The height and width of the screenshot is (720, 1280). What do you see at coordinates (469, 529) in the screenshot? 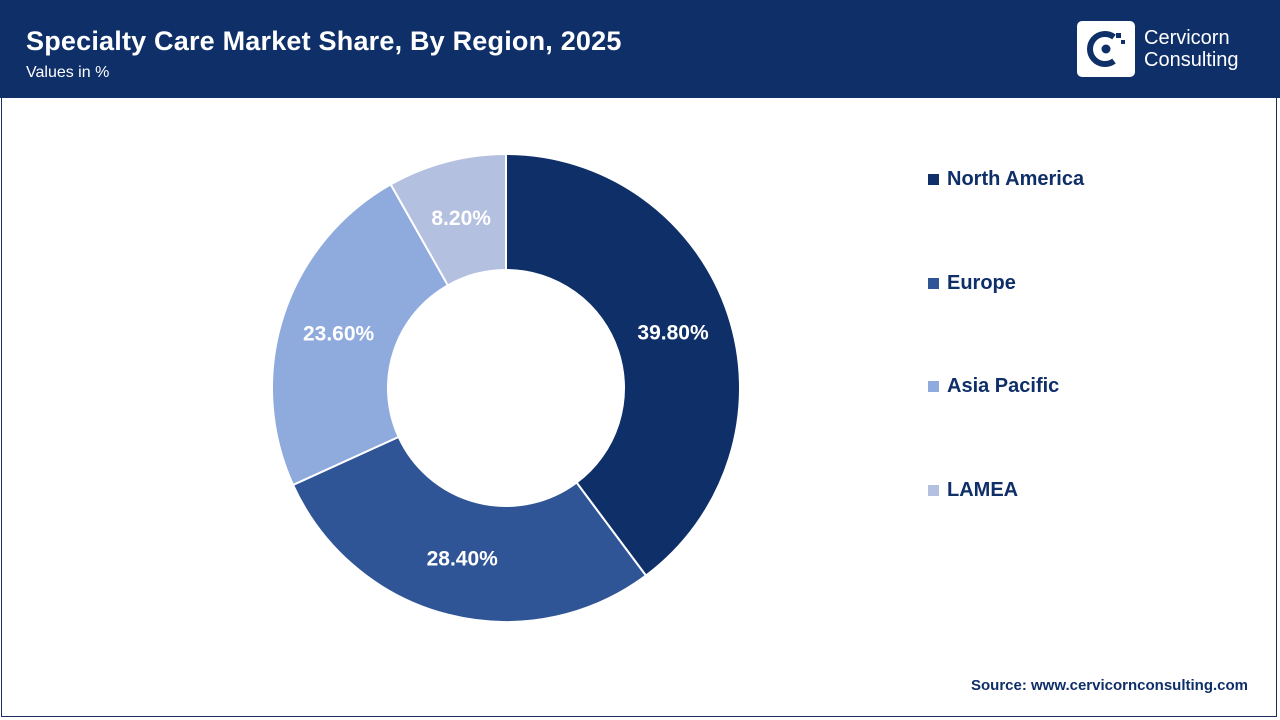
I see `donut-slice-europe` at bounding box center [469, 529].